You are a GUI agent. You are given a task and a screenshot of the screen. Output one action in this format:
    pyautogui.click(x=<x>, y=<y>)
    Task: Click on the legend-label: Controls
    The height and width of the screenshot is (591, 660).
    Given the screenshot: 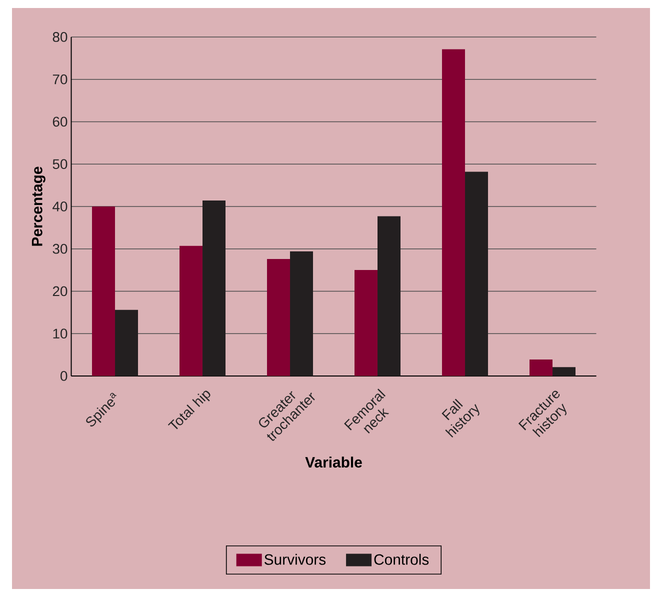 What is the action you would take?
    pyautogui.click(x=401, y=559)
    